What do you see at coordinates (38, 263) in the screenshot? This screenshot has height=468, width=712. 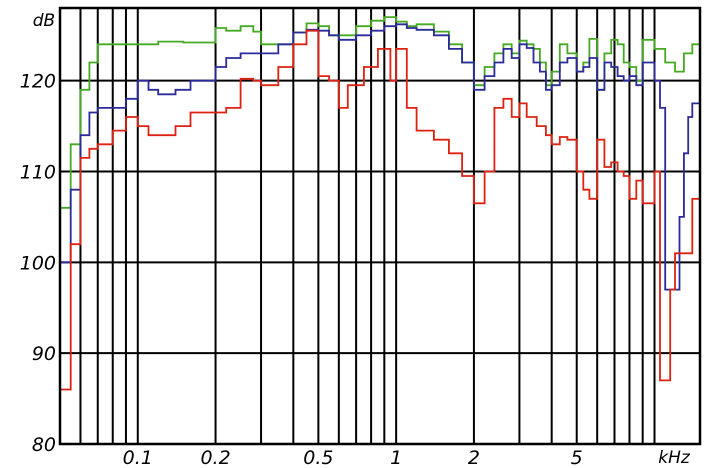 I see `y-tick-label: 100` at bounding box center [38, 263].